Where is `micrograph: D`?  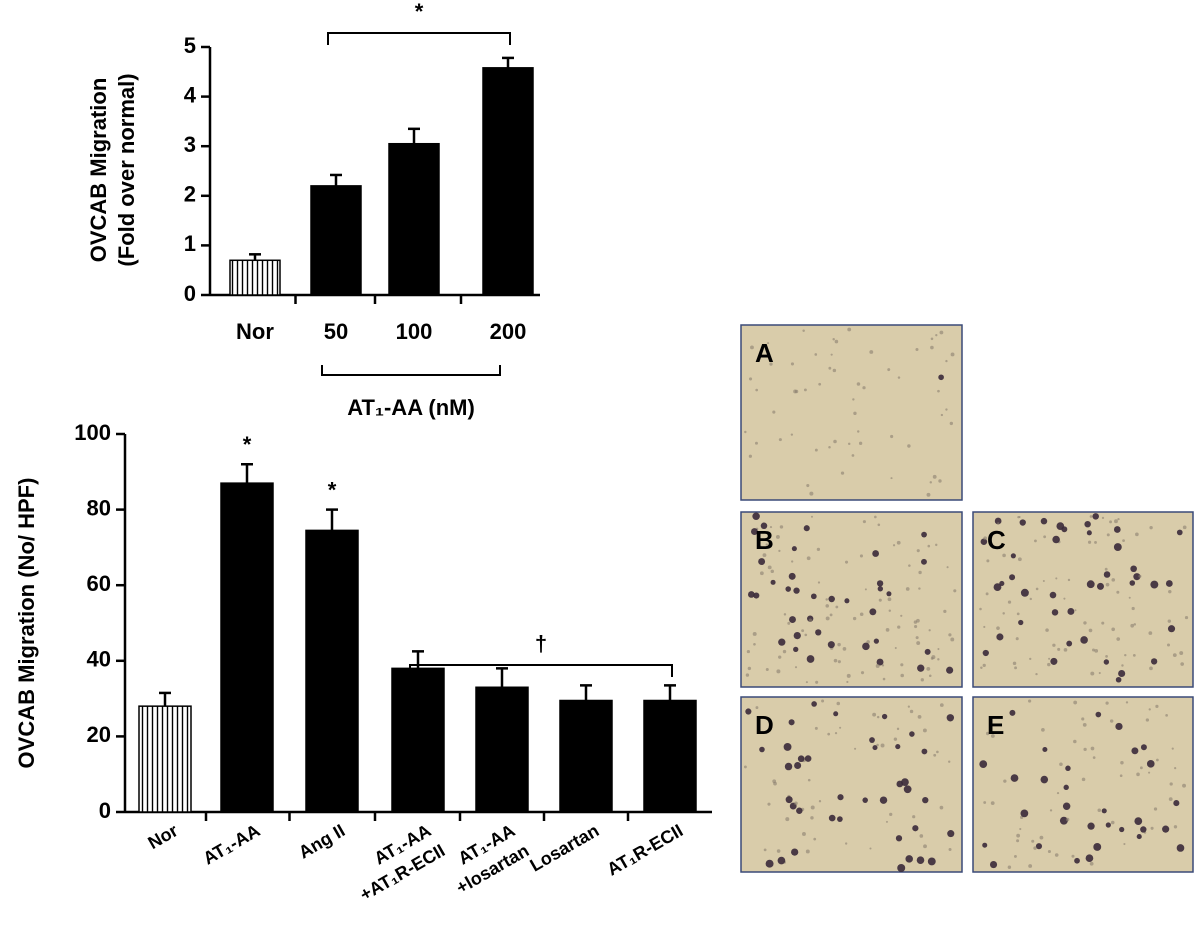 micrograph: D is located at coordinates (851, 784).